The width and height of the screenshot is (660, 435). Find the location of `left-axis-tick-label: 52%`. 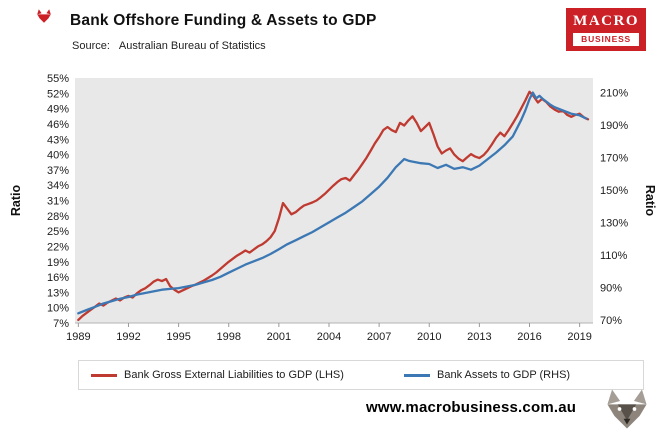

left-axis-tick-label: 52% is located at coordinates (58, 94).